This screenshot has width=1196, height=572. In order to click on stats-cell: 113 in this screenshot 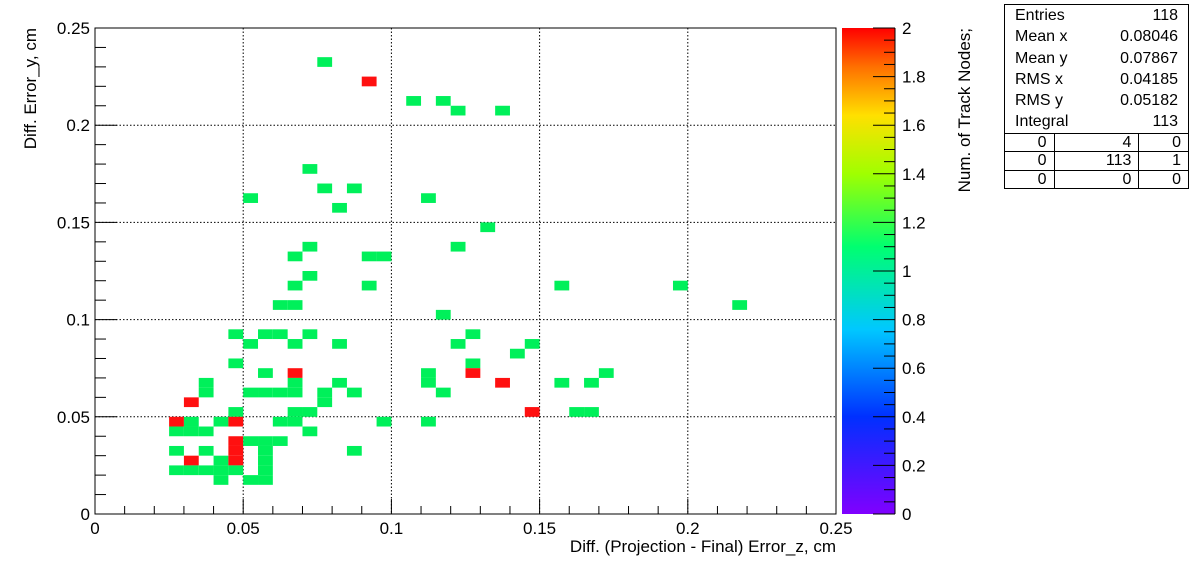, I will do `click(1096, 161)`.